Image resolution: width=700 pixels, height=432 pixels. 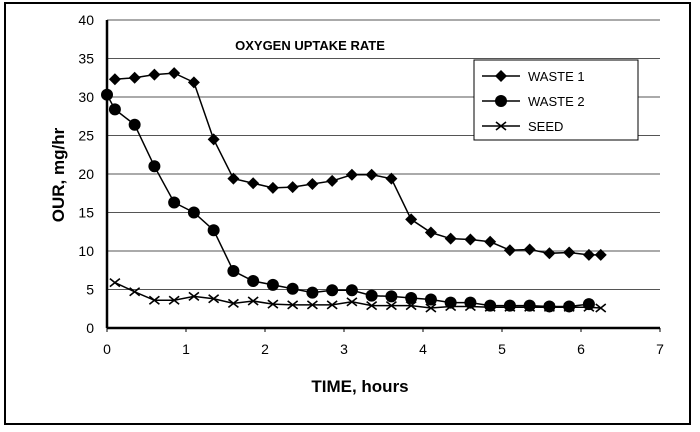 I want to click on legend-label: SEED, so click(x=545, y=126).